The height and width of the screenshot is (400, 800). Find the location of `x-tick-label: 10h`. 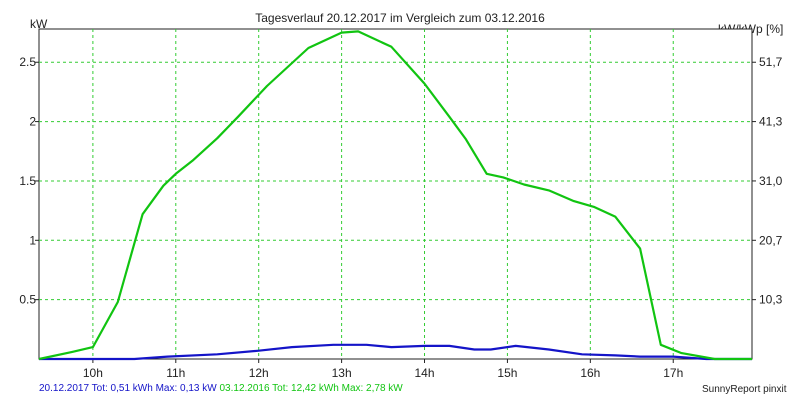

x-tick-label: 10h is located at coordinates (93, 373).